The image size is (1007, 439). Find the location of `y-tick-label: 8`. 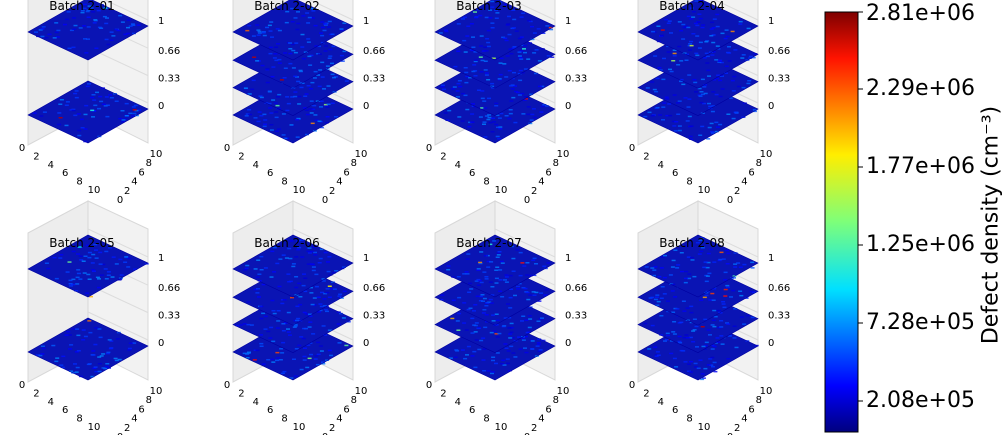

y-tick-label: 8 is located at coordinates (354, 400).